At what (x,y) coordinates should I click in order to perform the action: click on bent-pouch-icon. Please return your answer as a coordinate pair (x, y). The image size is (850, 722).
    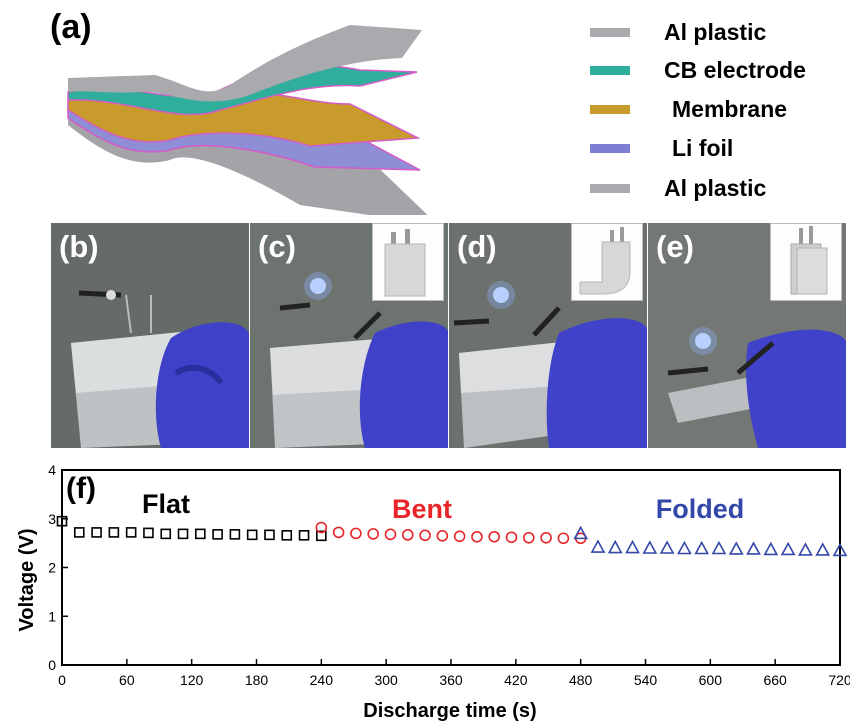
    Looking at the image, I should click on (605, 261).